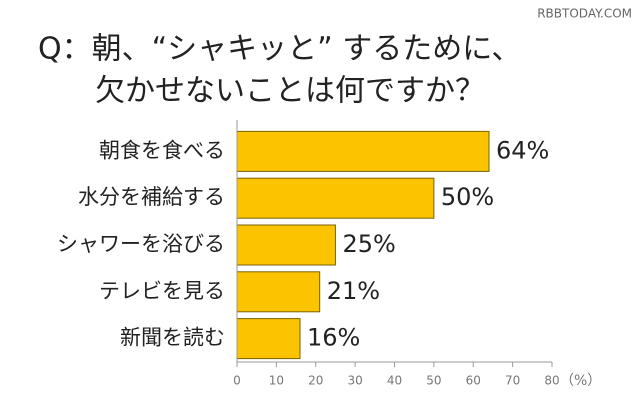 Image resolution: width=640 pixels, height=407 pixels. Describe the element at coordinates (522, 150) in the screenshot. I see `value-label: 64%` at that location.